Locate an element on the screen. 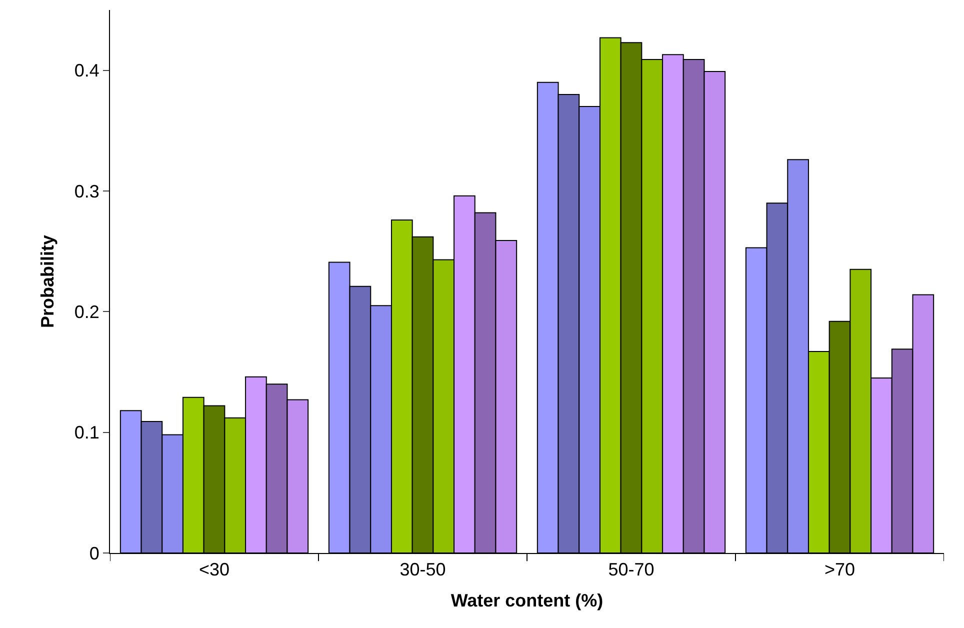  x-tick-label: 50-70 is located at coordinates (631, 570).